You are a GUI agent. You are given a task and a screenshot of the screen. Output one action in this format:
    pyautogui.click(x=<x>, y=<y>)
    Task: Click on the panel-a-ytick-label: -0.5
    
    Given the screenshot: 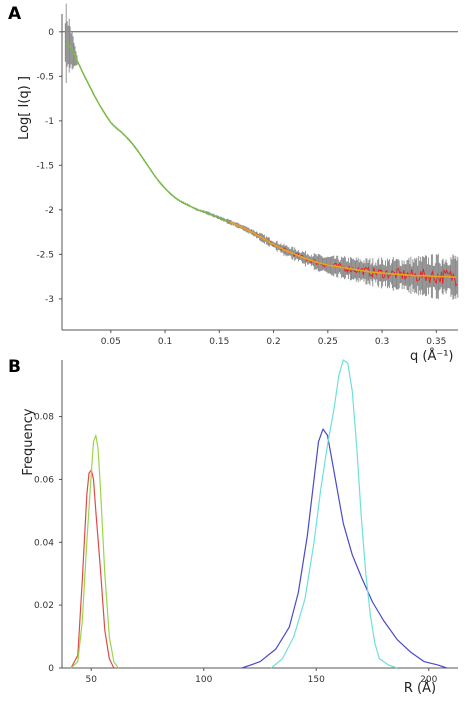 What is the action you would take?
    pyautogui.click(x=45, y=77)
    